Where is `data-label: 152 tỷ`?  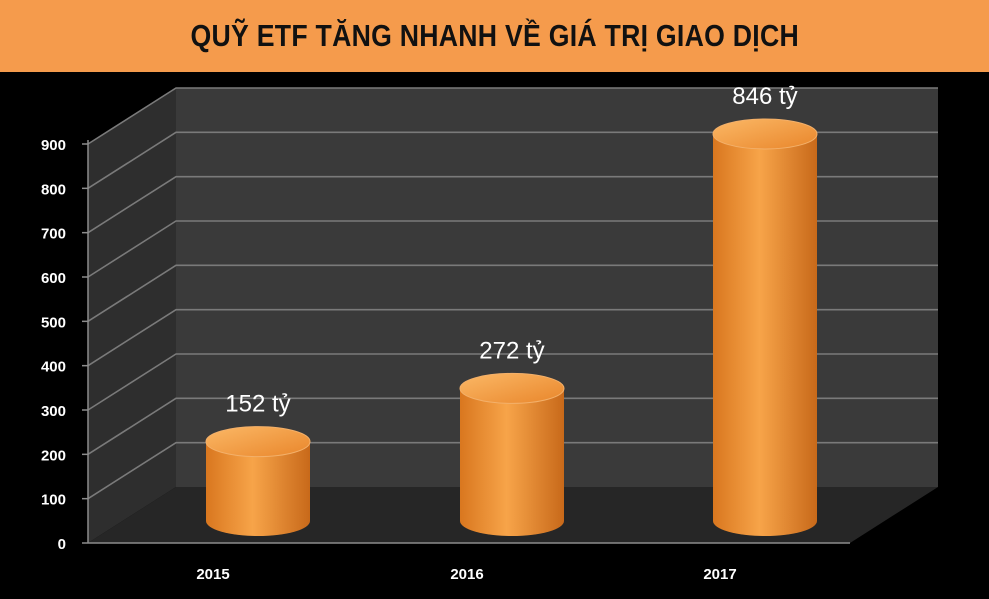 data-label: 152 tỷ is located at coordinates (257, 404).